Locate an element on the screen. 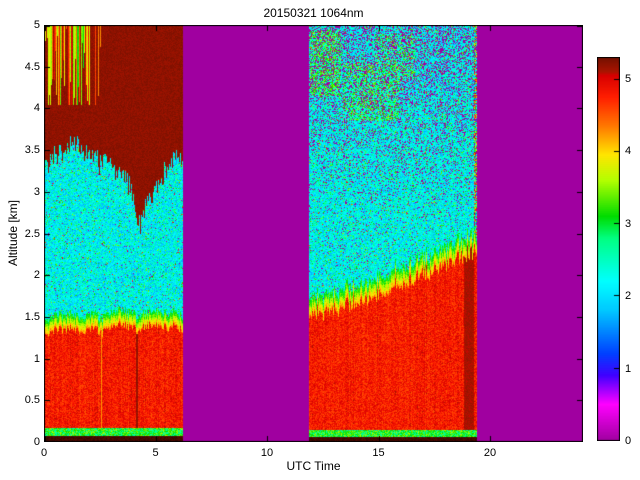  colorbar-tick-label: 1 is located at coordinates (628, 368).